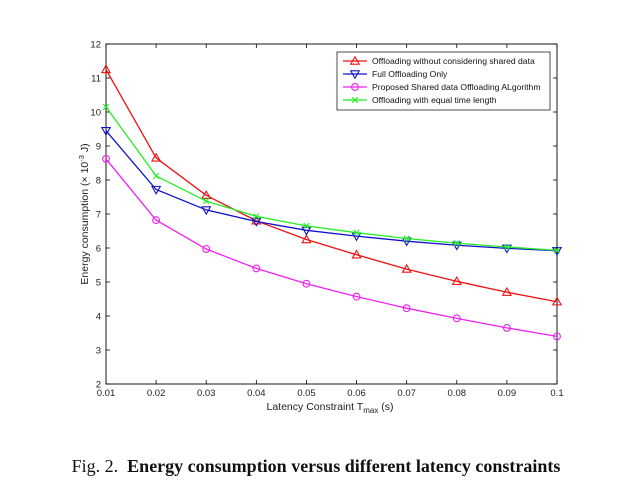  I want to click on x-tick-label: 0.02, so click(156, 393).